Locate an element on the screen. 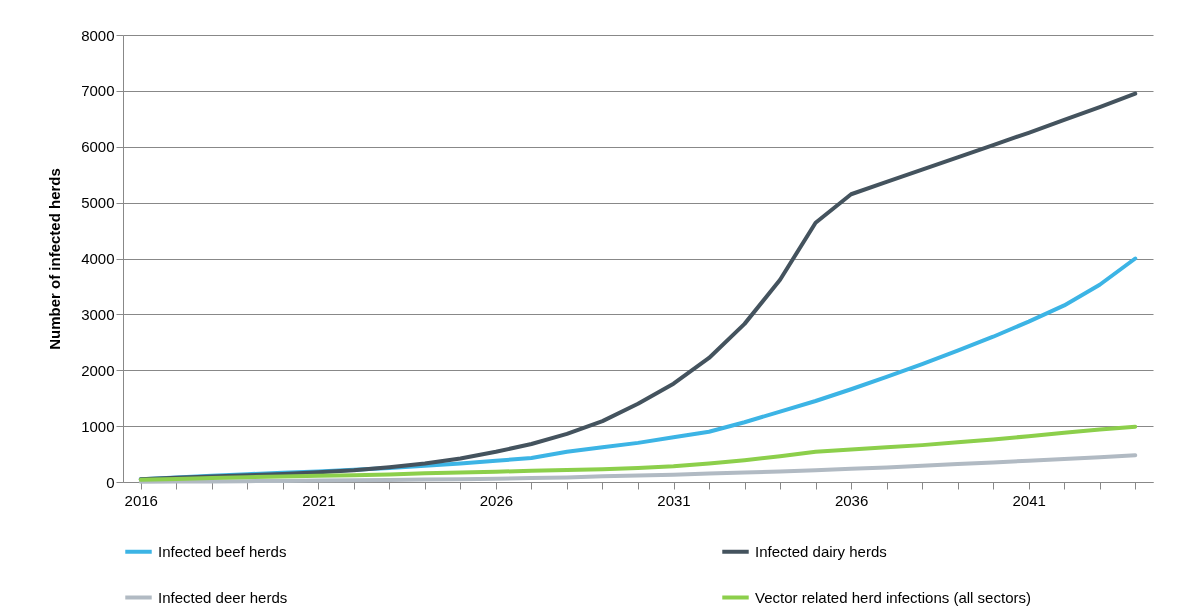  y-tick-label: 0 is located at coordinates (110, 482).